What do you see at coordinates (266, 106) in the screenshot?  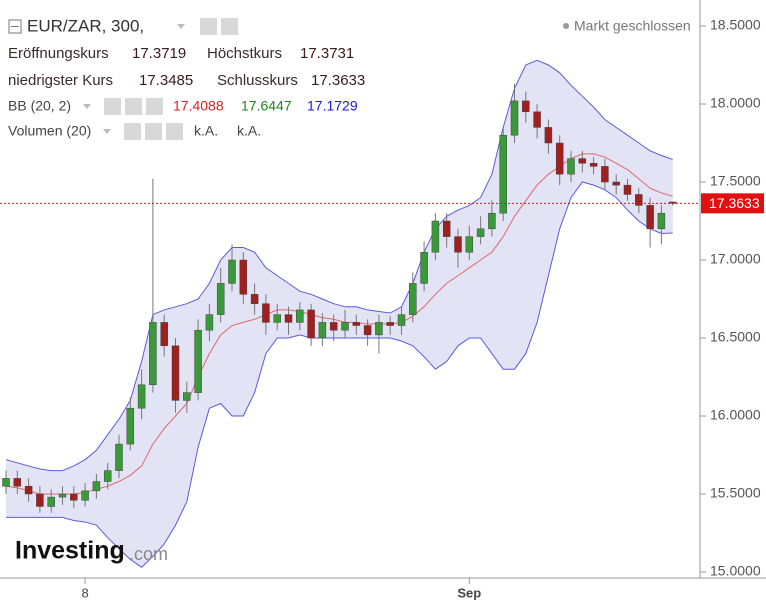 I see `bb-upper-value: 17.6447` at bounding box center [266, 106].